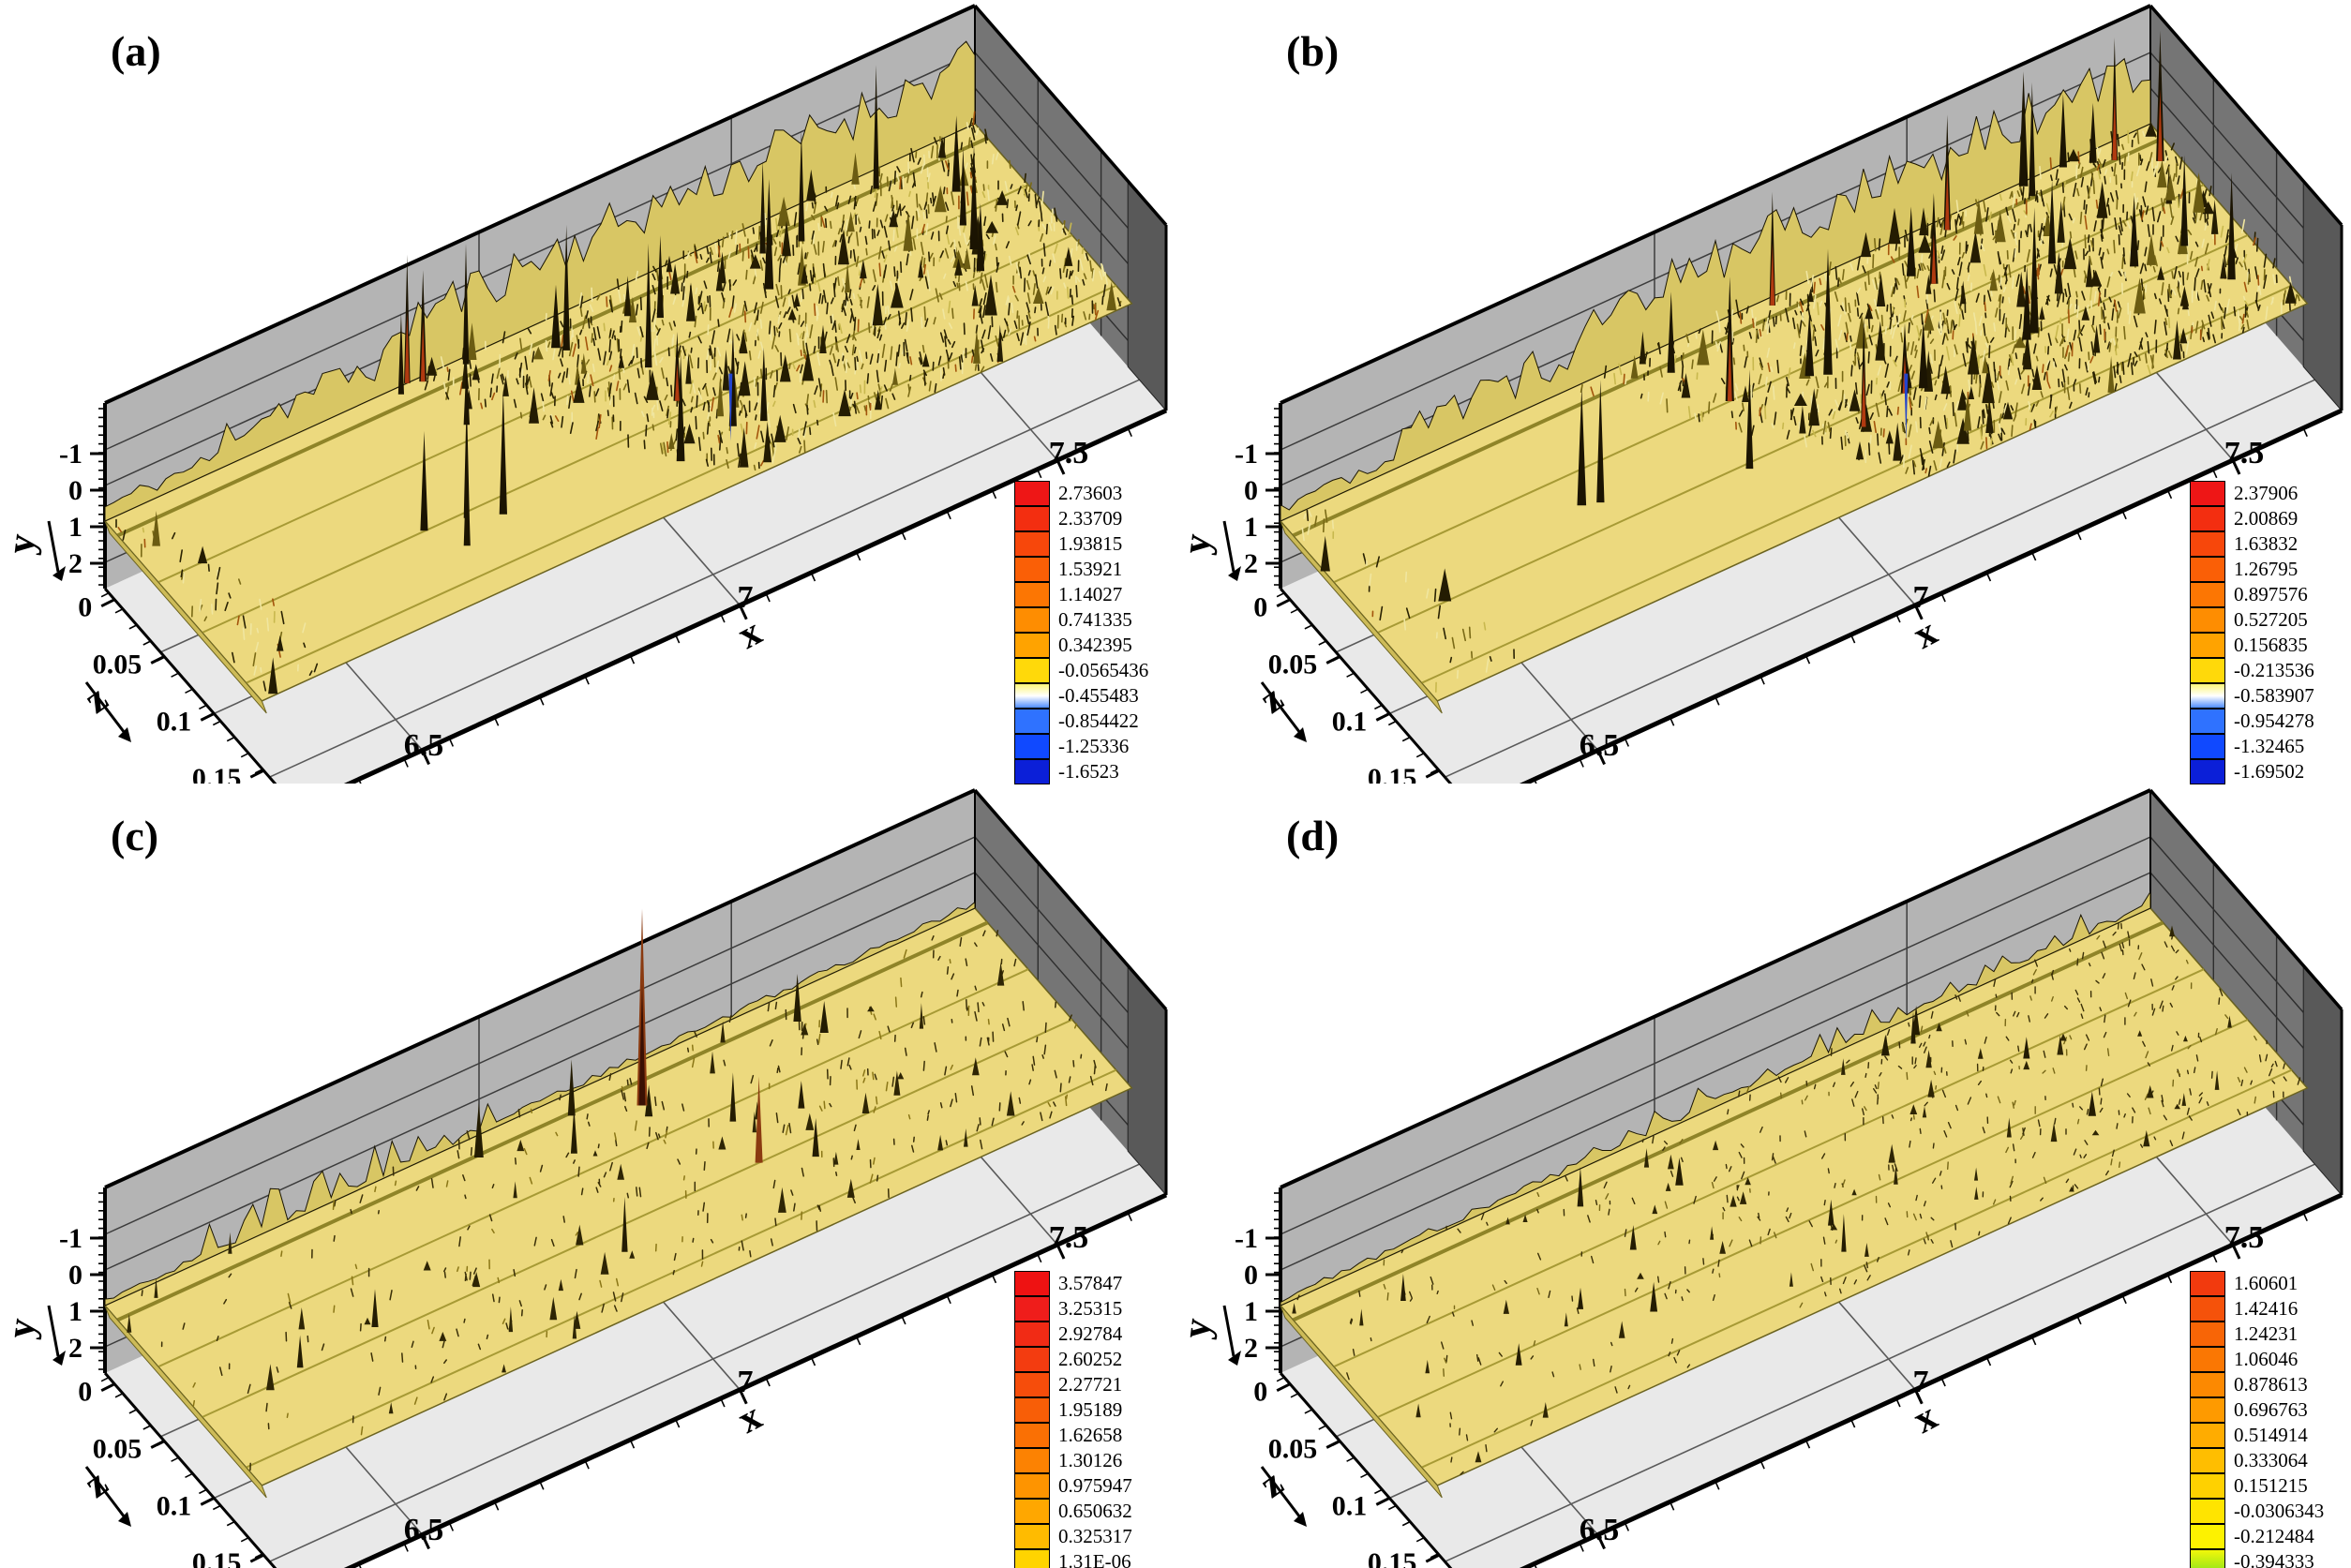 This screenshot has height=1568, width=2351. I want to click on legend-value: 0.878613, so click(2271, 1384).